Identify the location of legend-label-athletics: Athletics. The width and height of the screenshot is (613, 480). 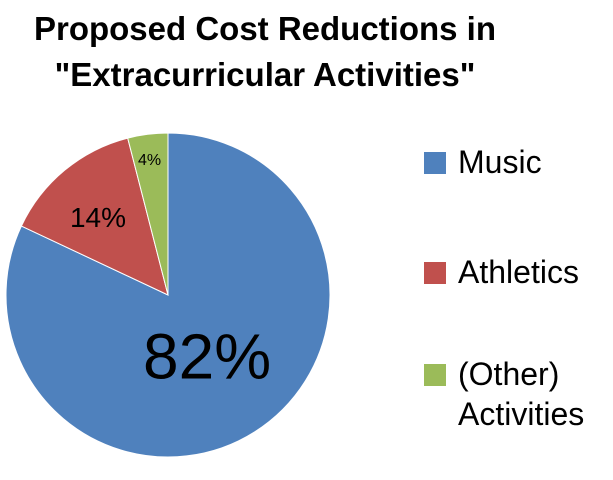
(518, 272).